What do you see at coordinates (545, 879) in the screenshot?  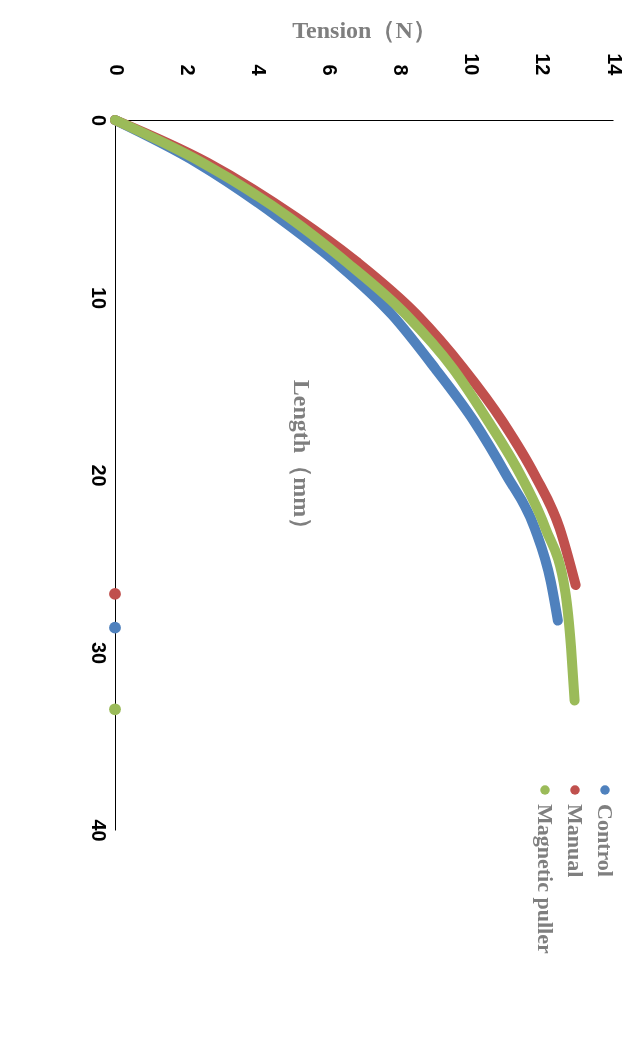 I see `legend-label: Magnetic puller` at bounding box center [545, 879].